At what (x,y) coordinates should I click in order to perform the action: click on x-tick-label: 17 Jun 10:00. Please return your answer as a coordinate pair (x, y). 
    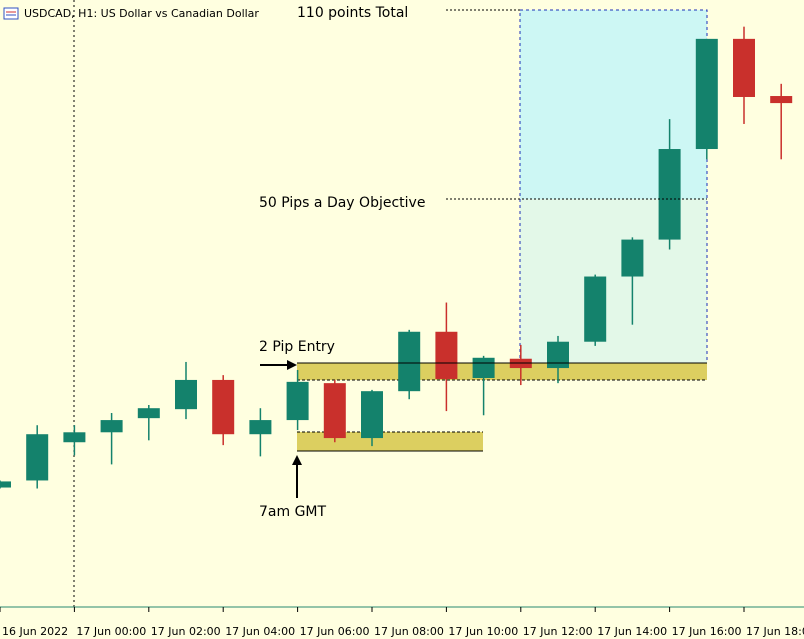
    Looking at the image, I should click on (483, 631).